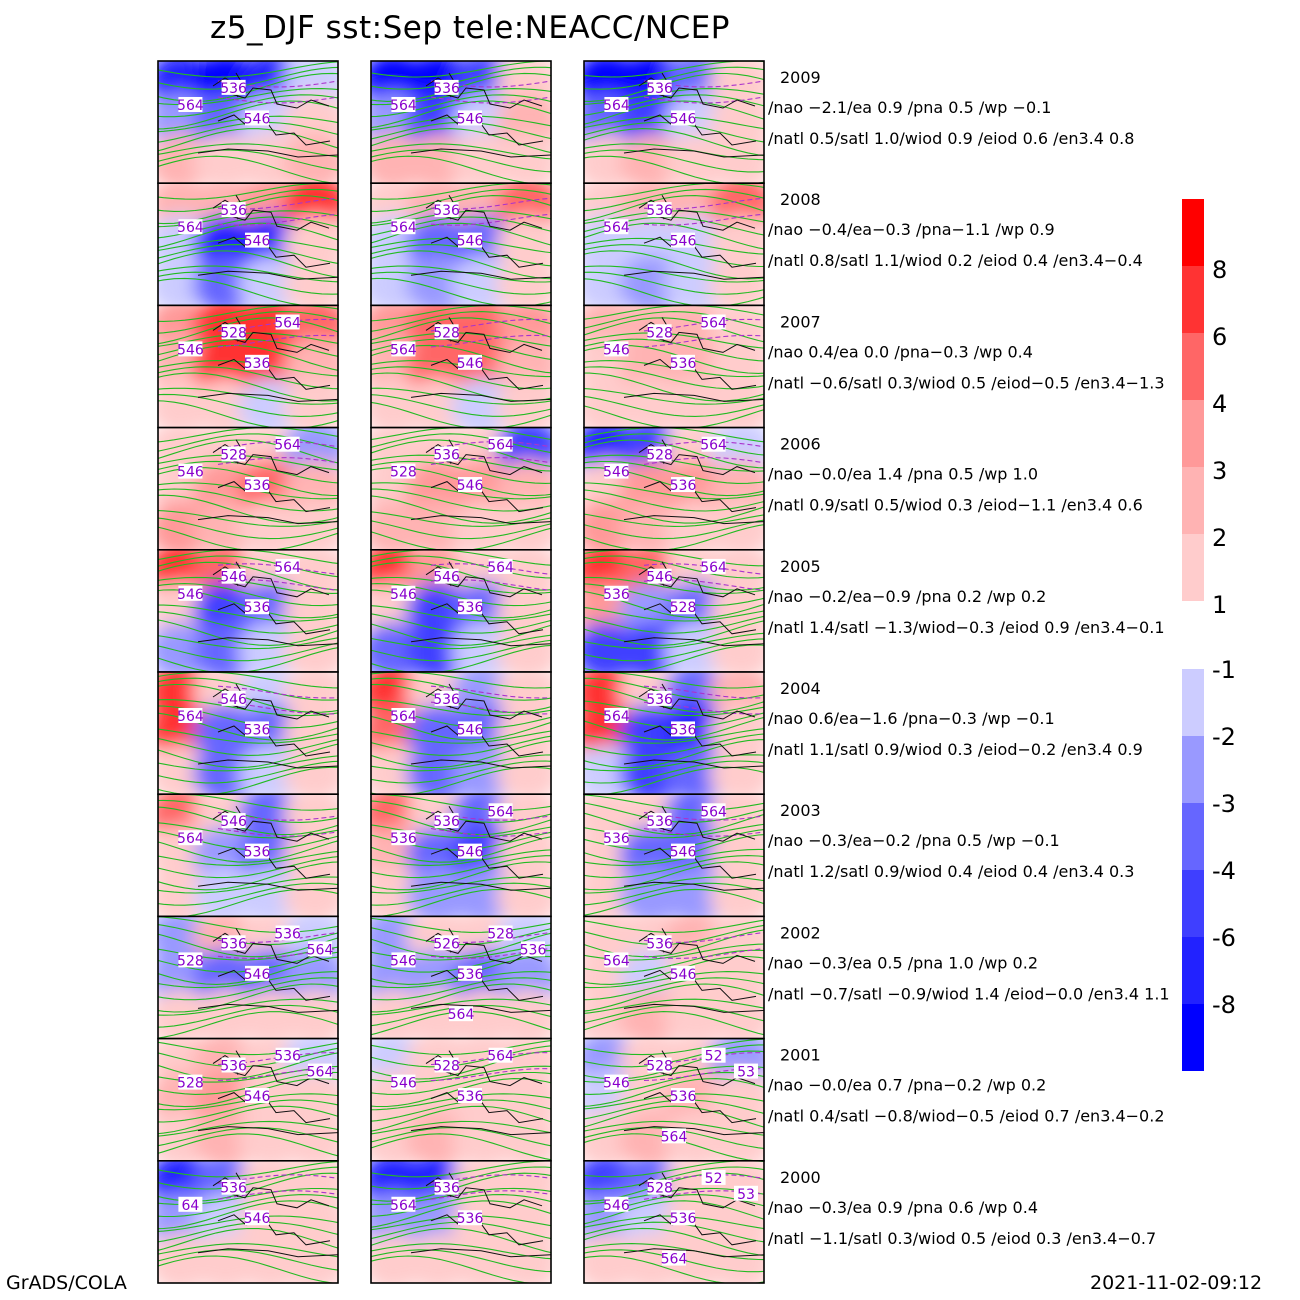  I want to click on footer-timestamp: 2021-11-02-09:12, so click(1176, 1283).